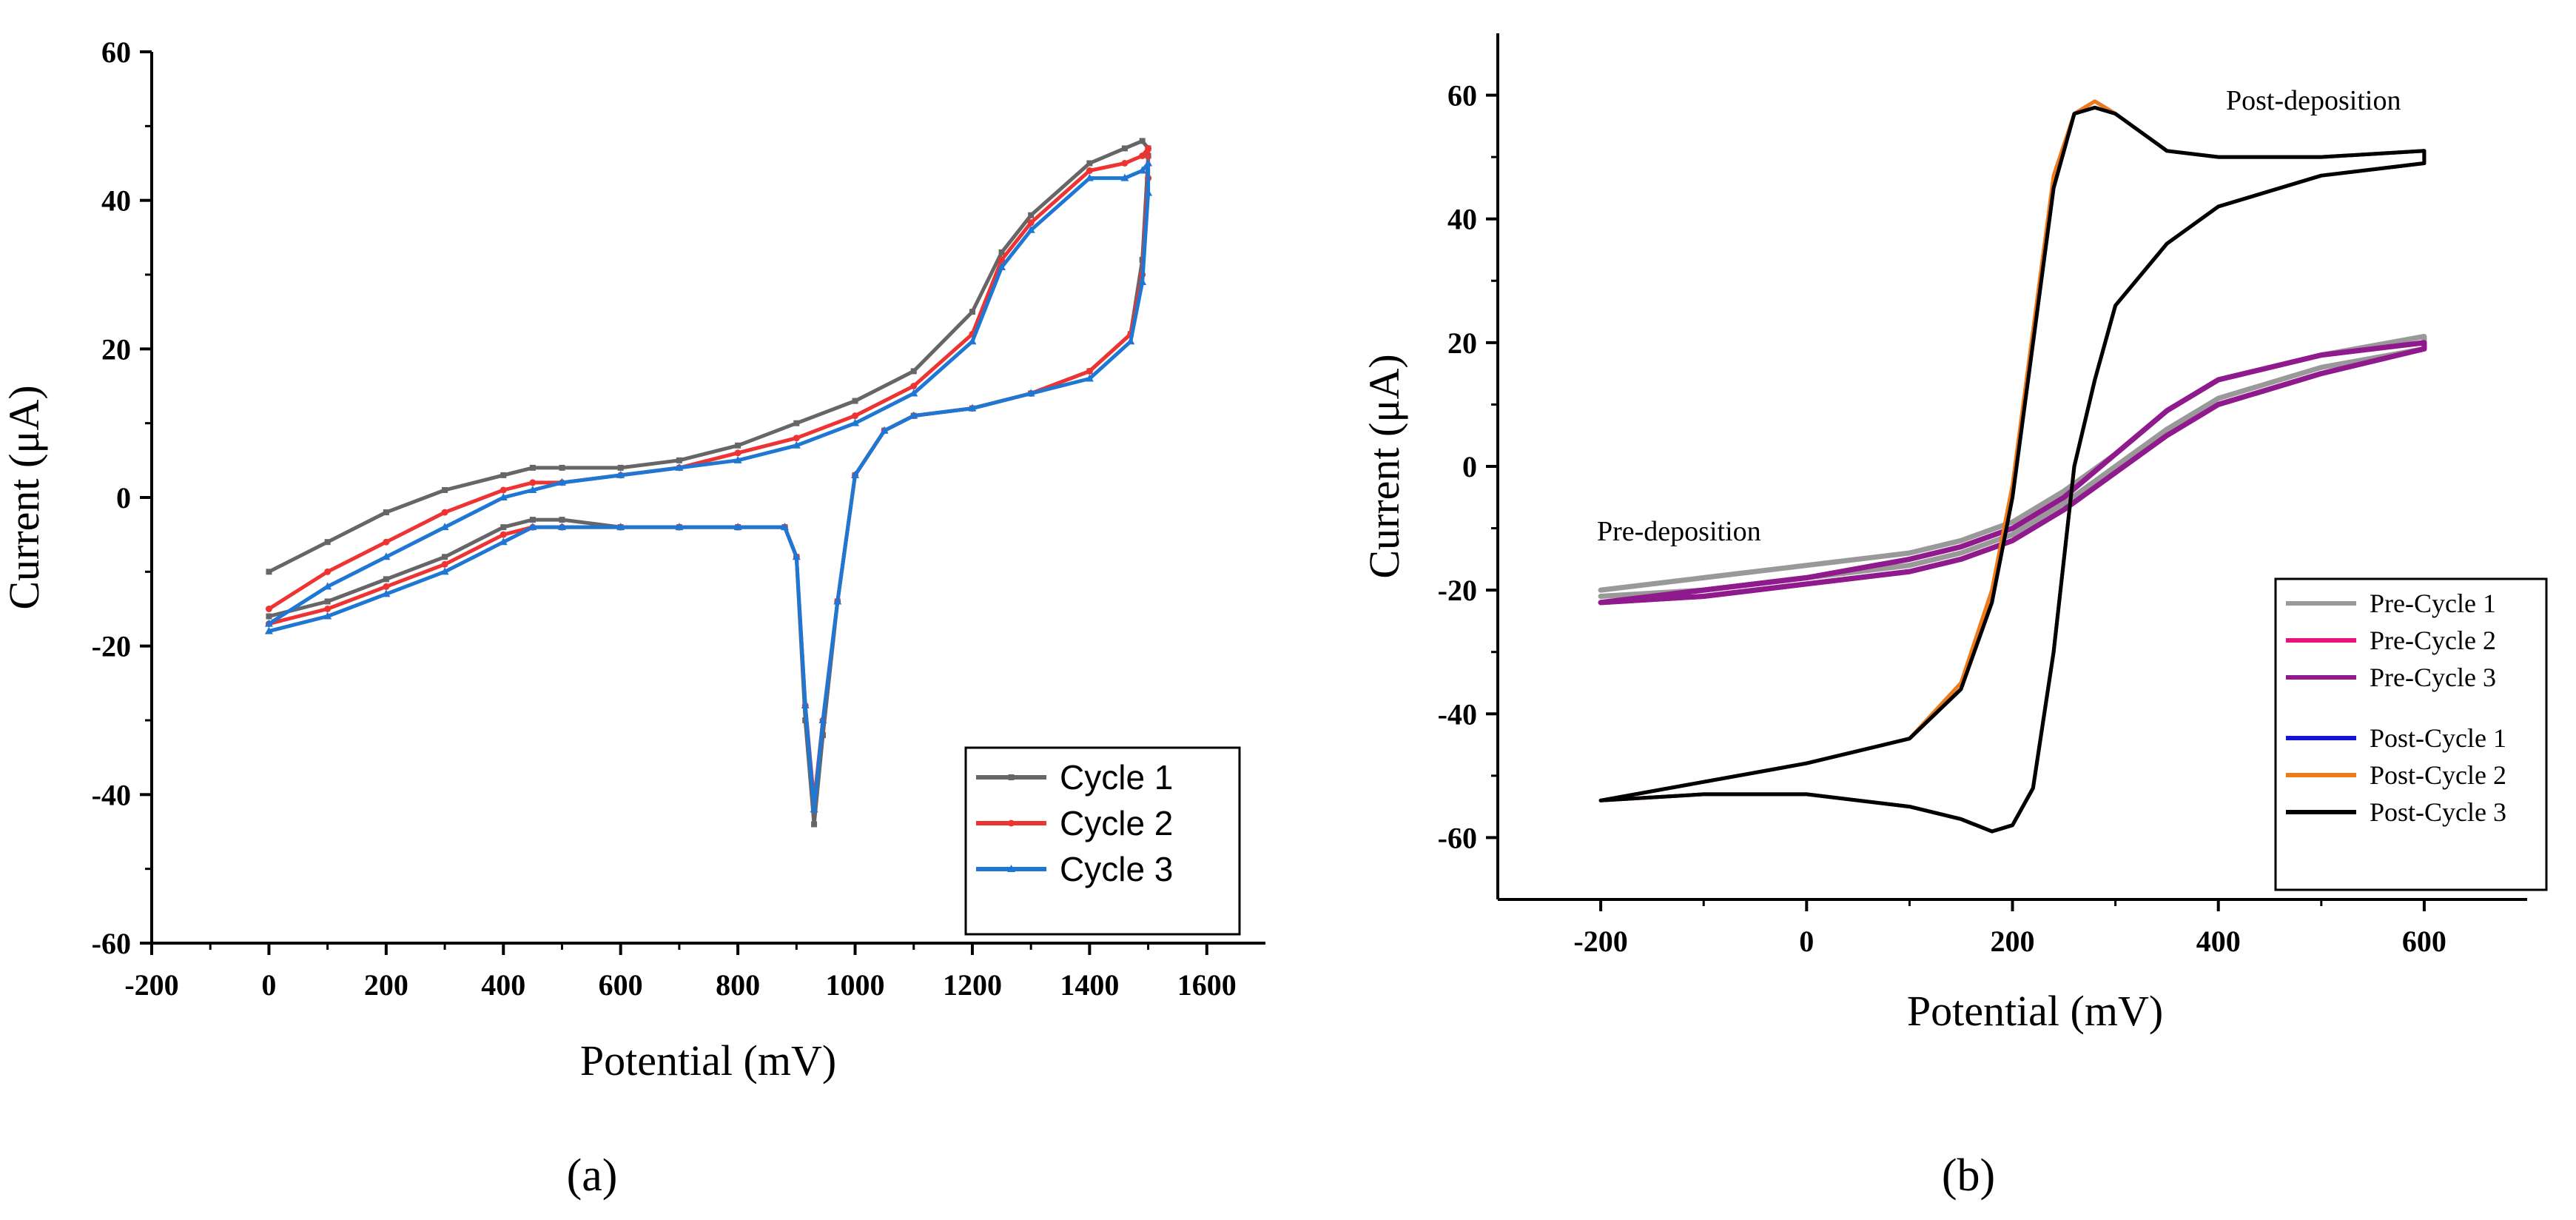 The image size is (2576, 1220). What do you see at coordinates (1207, 985) in the screenshot?
I see `x-tick-label: 1600` at bounding box center [1207, 985].